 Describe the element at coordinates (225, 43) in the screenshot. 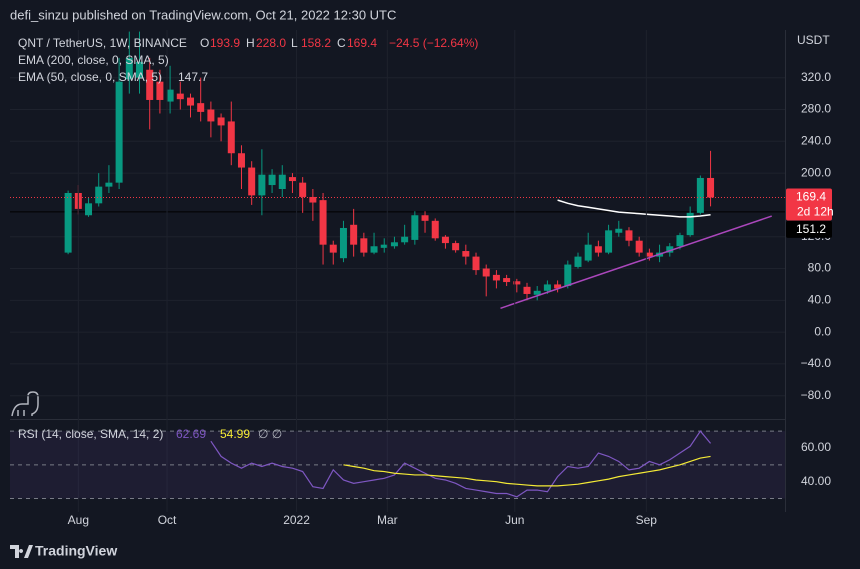

I see `ohlc-value: 193.9` at that location.